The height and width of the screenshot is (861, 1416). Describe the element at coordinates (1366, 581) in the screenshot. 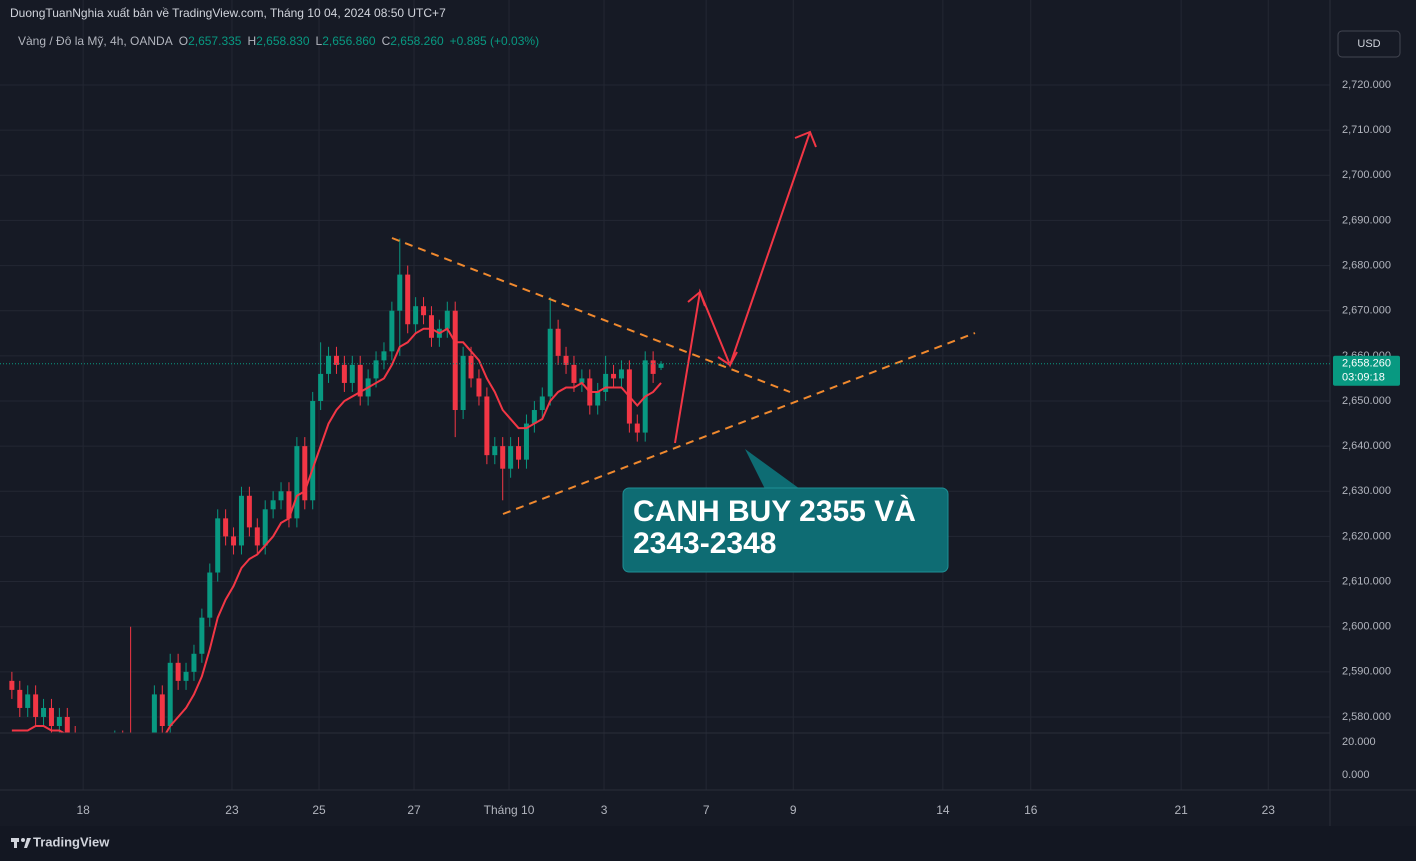

I see `y-tick-label: 2,610.000` at that location.